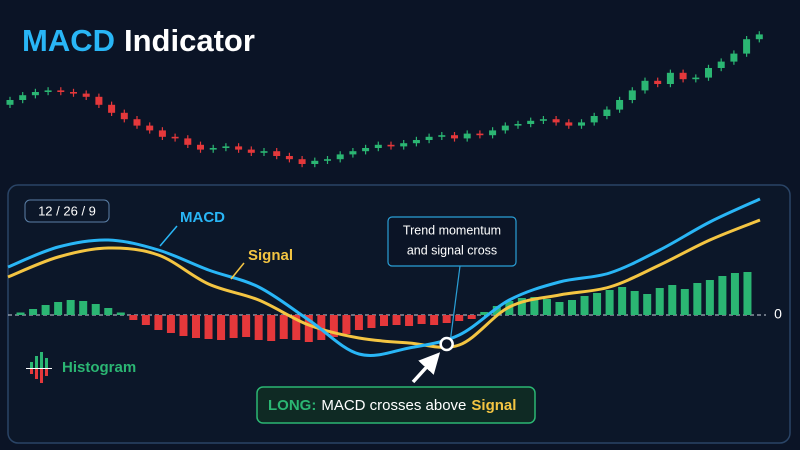  Describe the element at coordinates (493, 405) in the screenshot. I see `signal-highlight: Signal` at that location.